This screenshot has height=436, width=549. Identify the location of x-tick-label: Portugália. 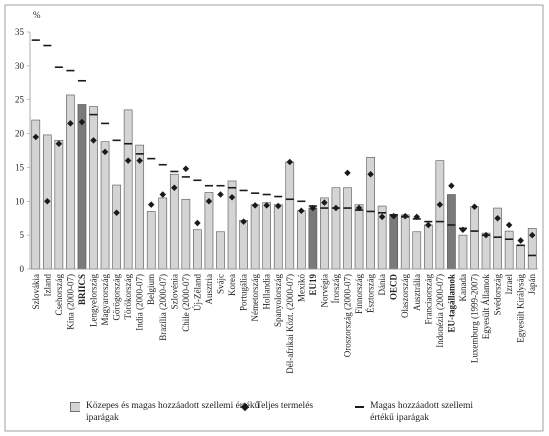
(244, 292).